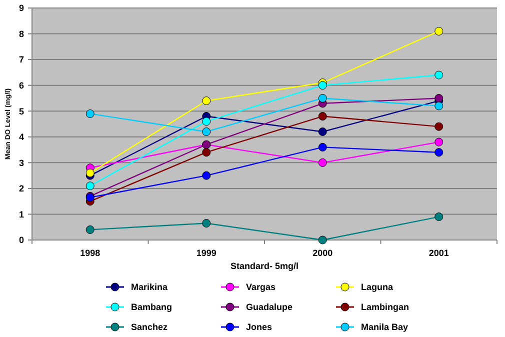 The width and height of the screenshot is (505, 337). I want to click on y-tick-label: 6, so click(21, 85).